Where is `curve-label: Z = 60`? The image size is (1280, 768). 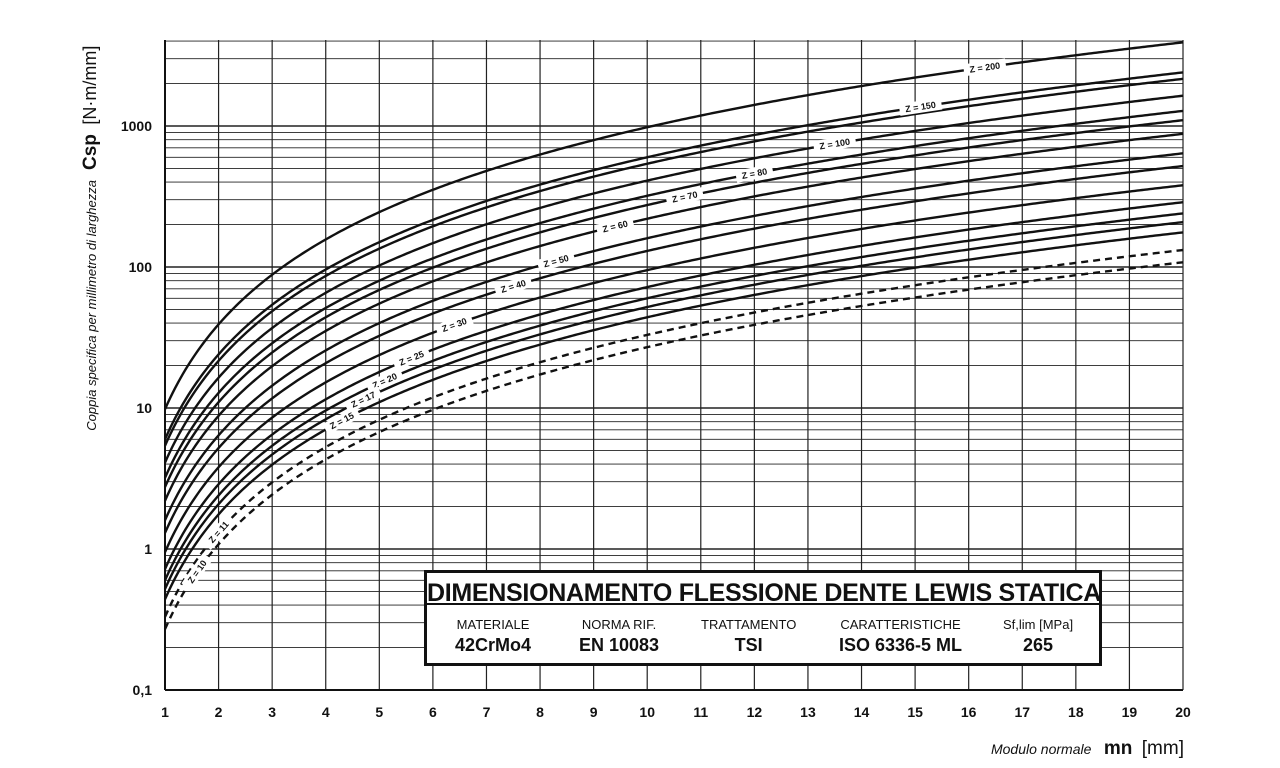 curve-label: Z = 60 is located at coordinates (615, 226).